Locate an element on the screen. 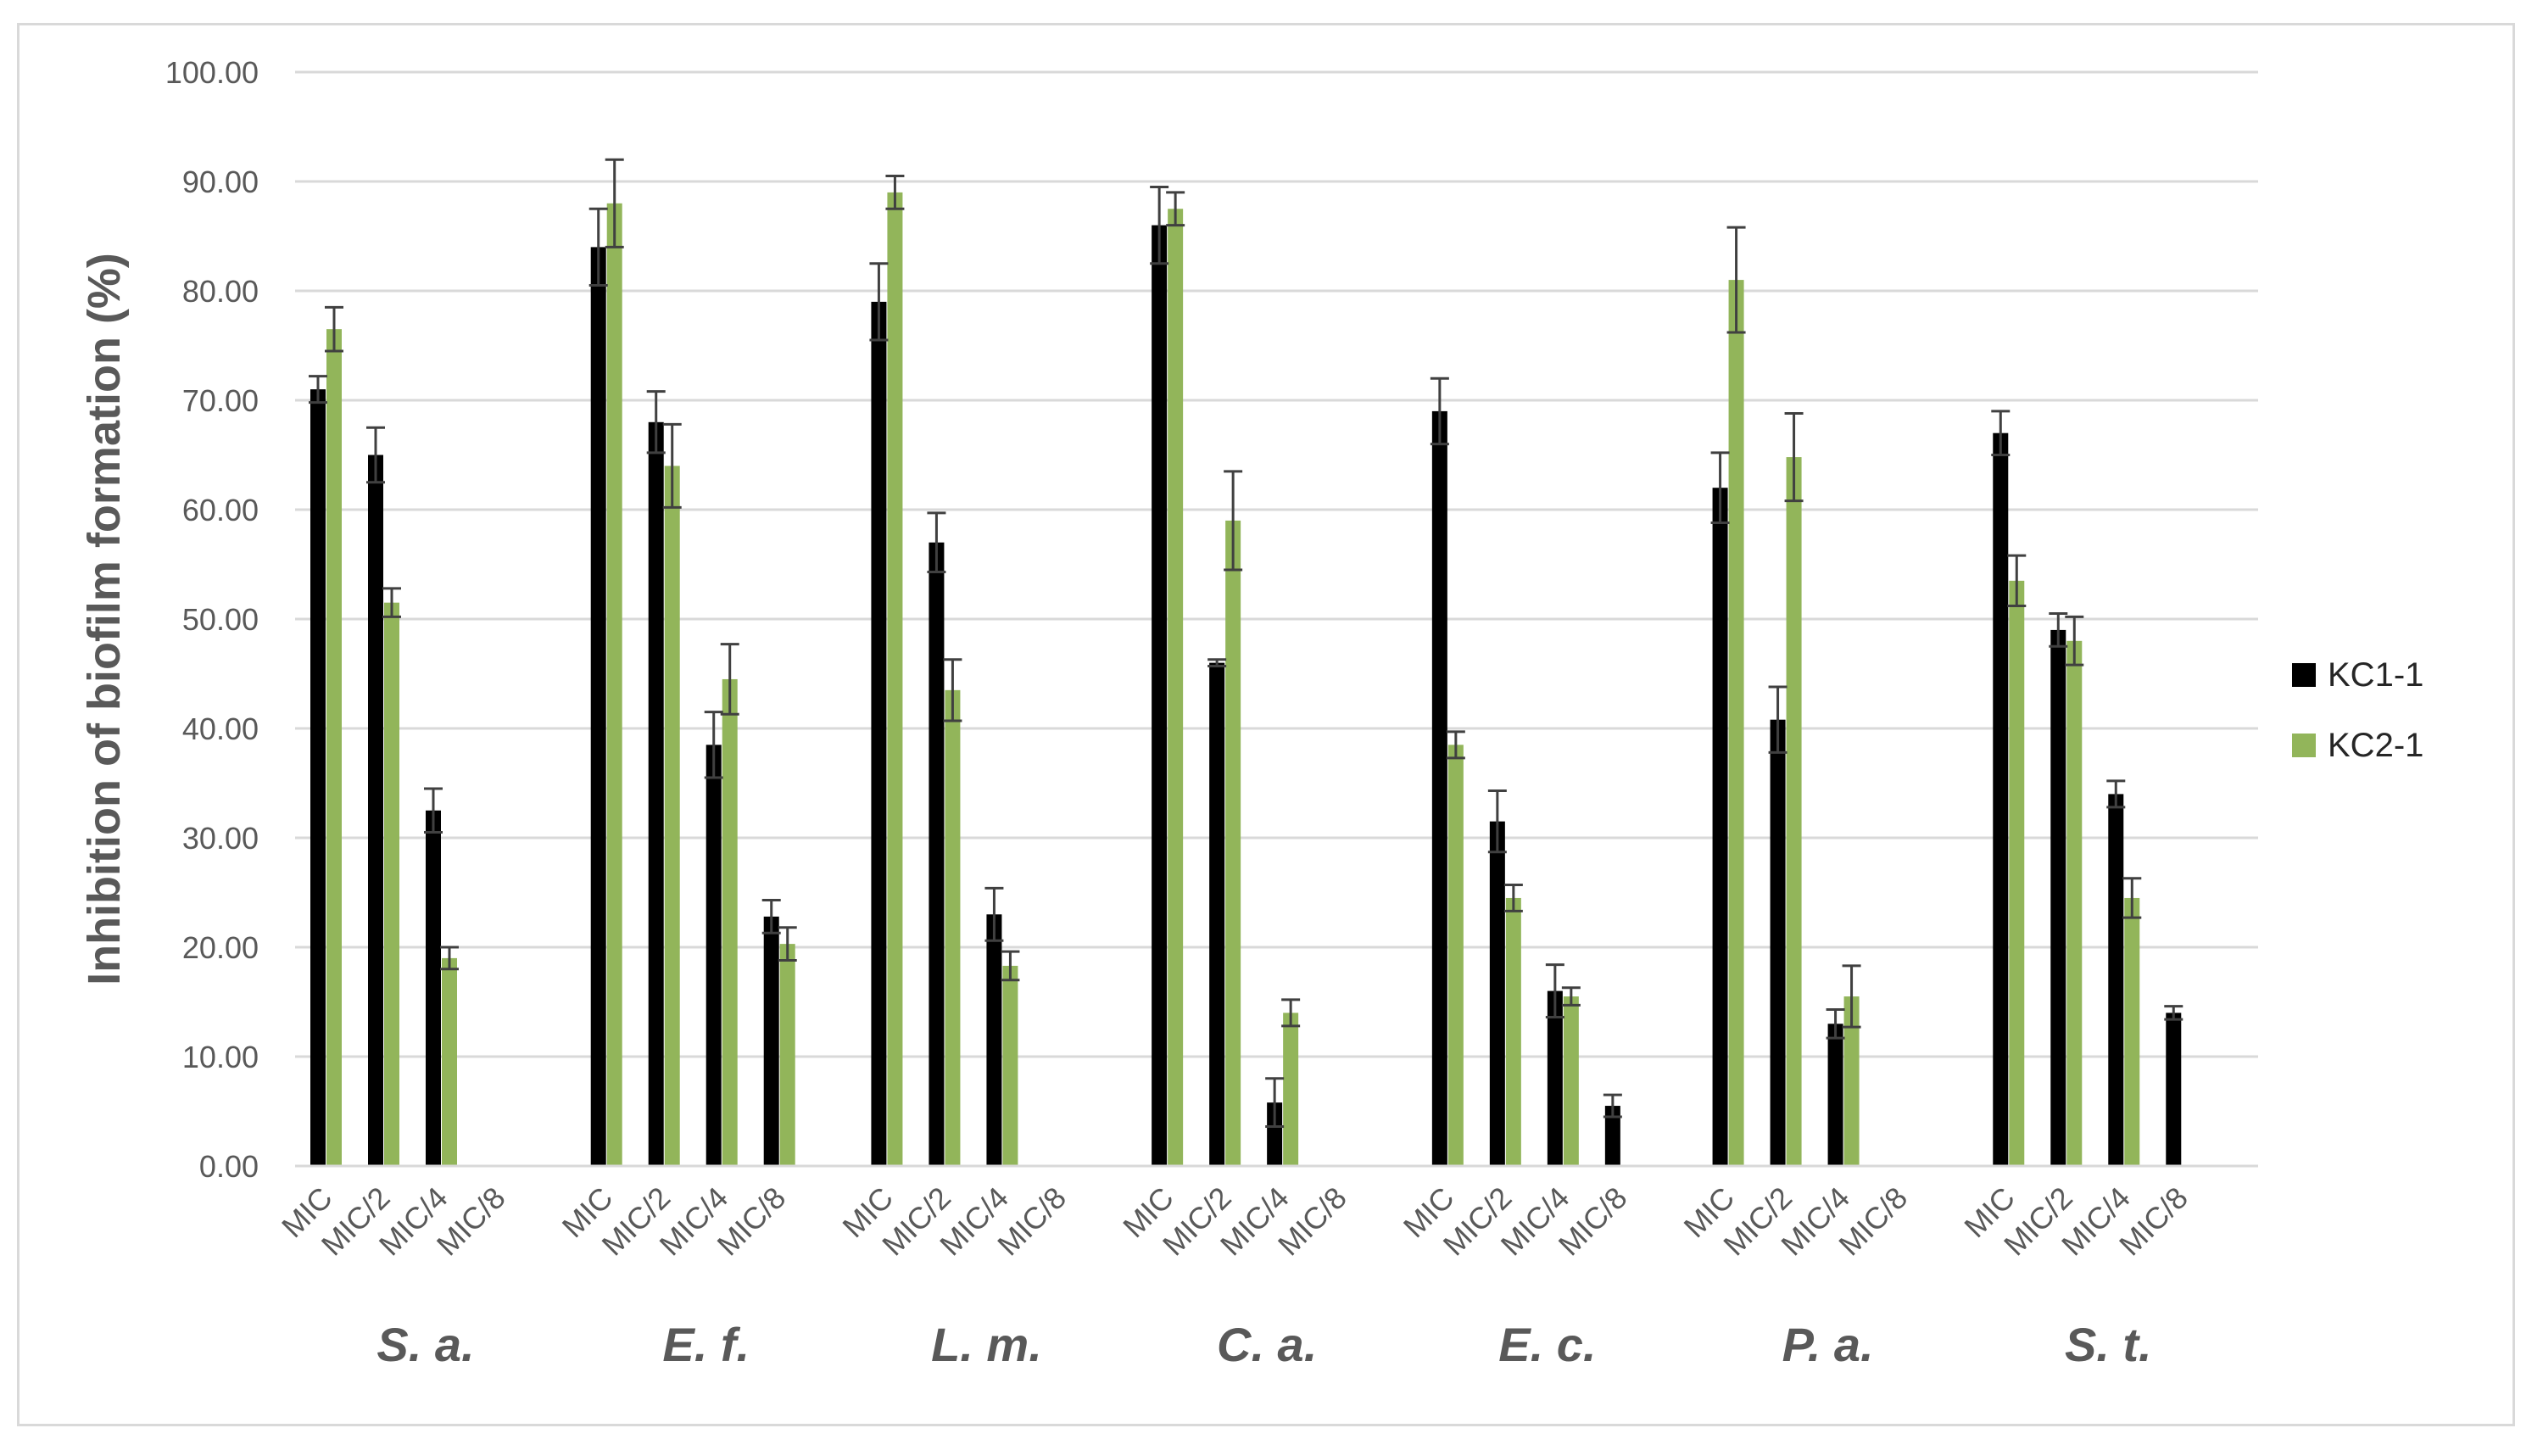 This screenshot has height=1456, width=2532. y-axis-title: Inhibition of biofilm formation (%) is located at coordinates (104, 619).